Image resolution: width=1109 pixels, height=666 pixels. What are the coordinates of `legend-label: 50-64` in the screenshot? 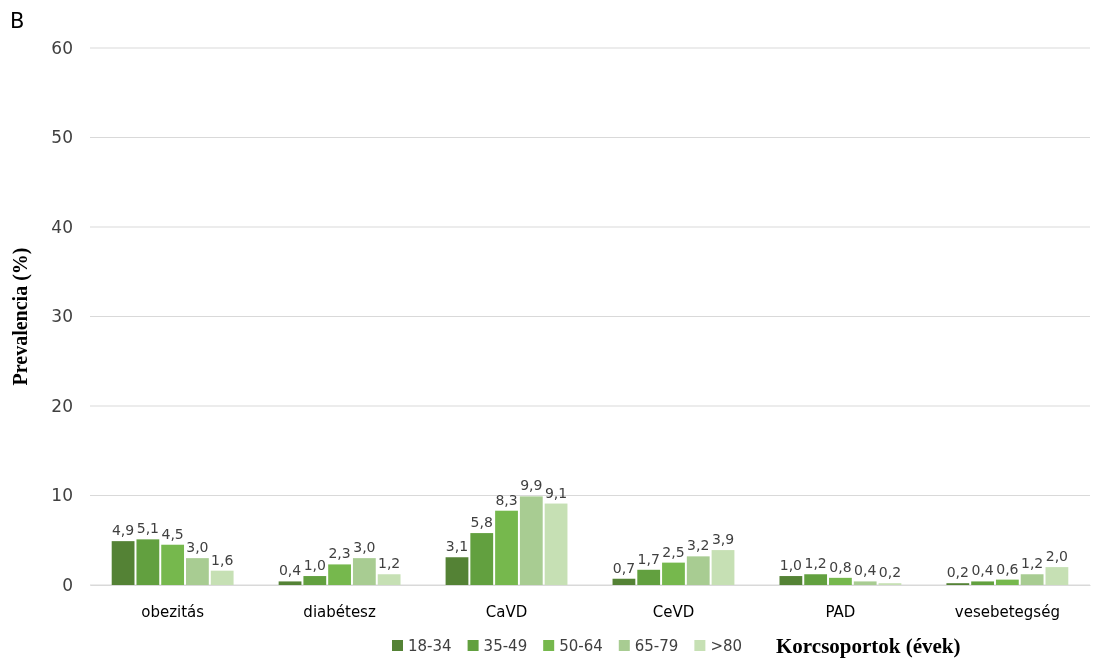 It's located at (581, 646).